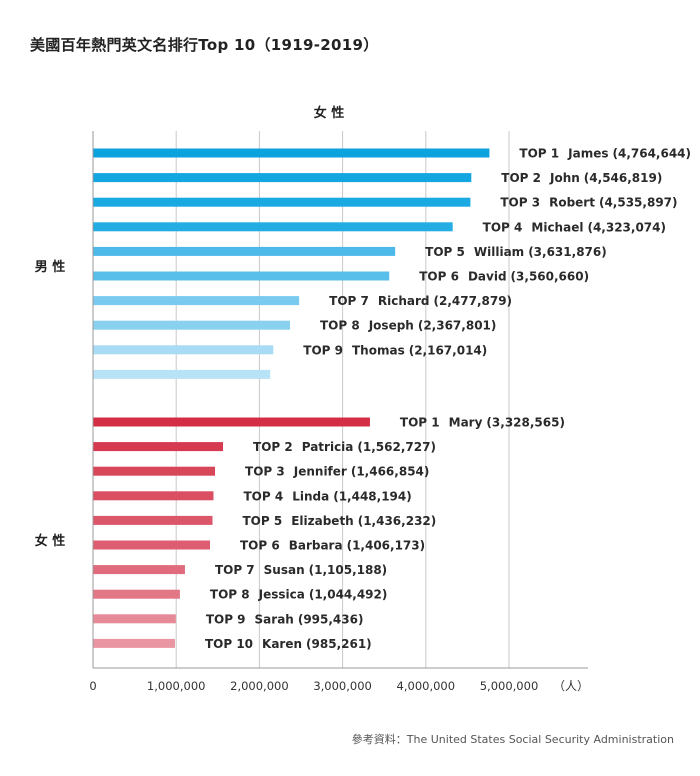 This screenshot has width=700, height=776. Describe the element at coordinates (348, 570) in the screenshot. I see `bar-value: (1,105,188)` at that location.